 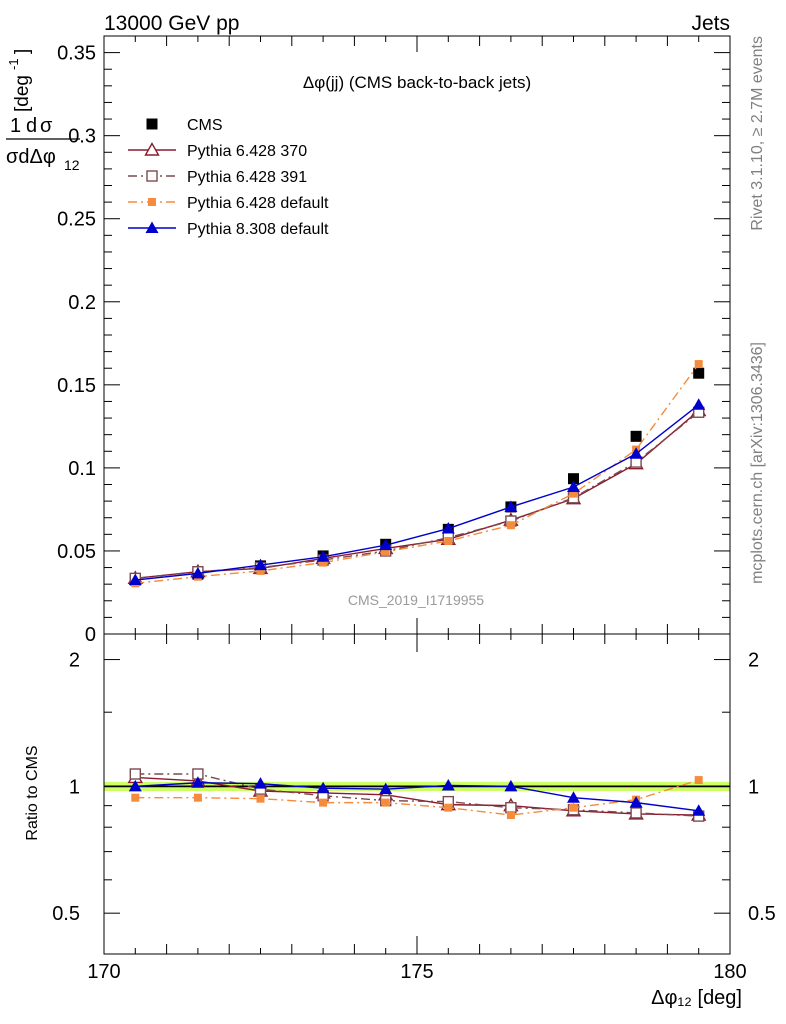 I want to click on rivet-label: Rivet 3.1.10, ≥ 2.7M events, so click(x=757, y=133).